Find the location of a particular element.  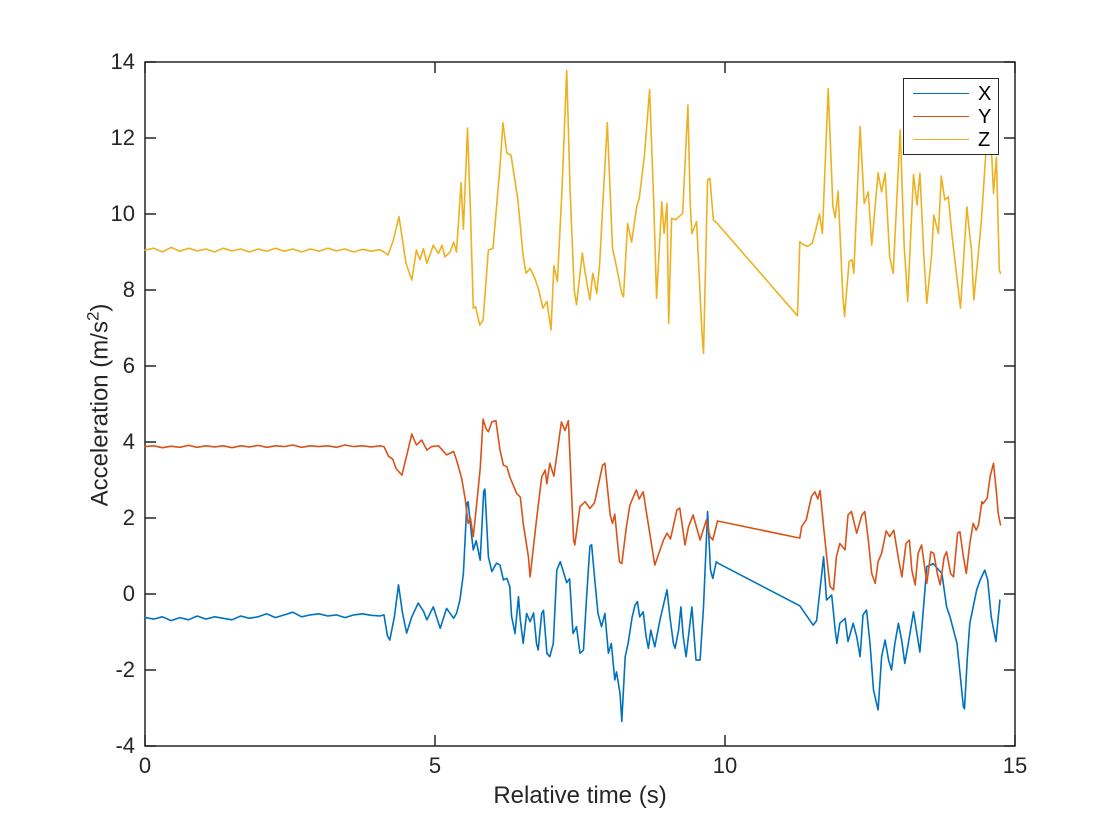

y-tick-label: 4 is located at coordinates (128, 441).